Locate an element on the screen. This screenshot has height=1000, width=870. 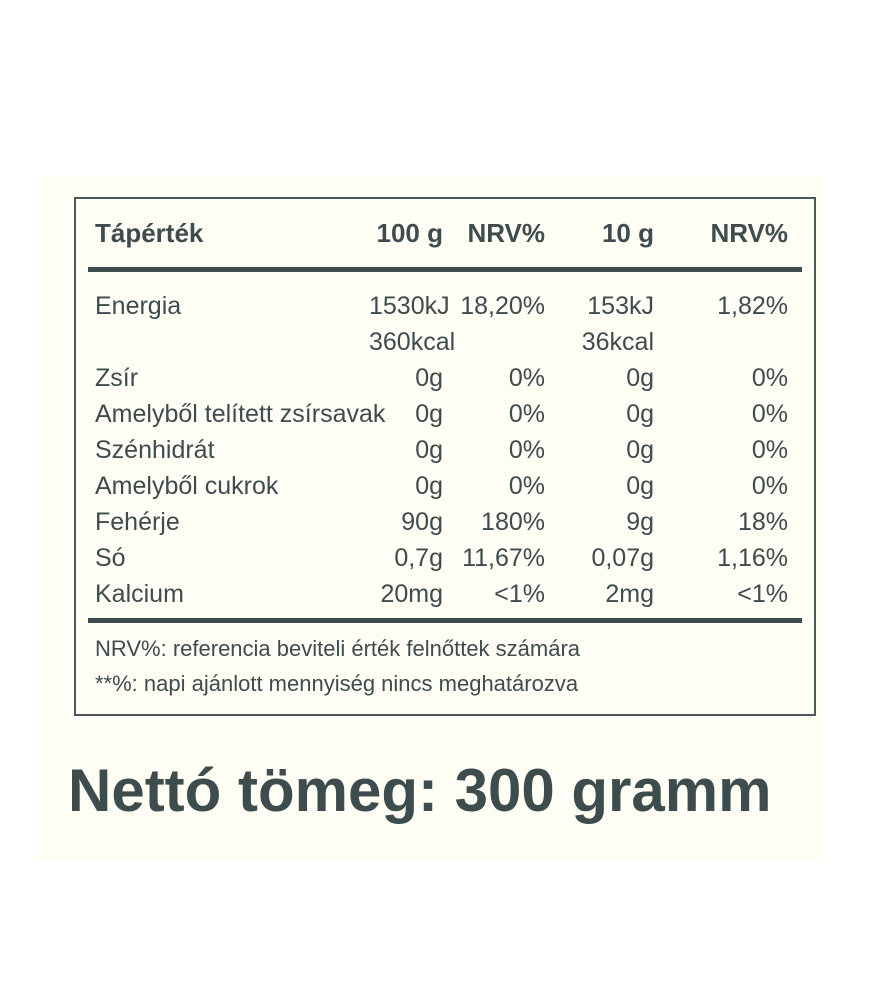
table-row-cukrok: Amelyből cukrok 0g 0% 0g 0% is located at coordinates (445, 486).